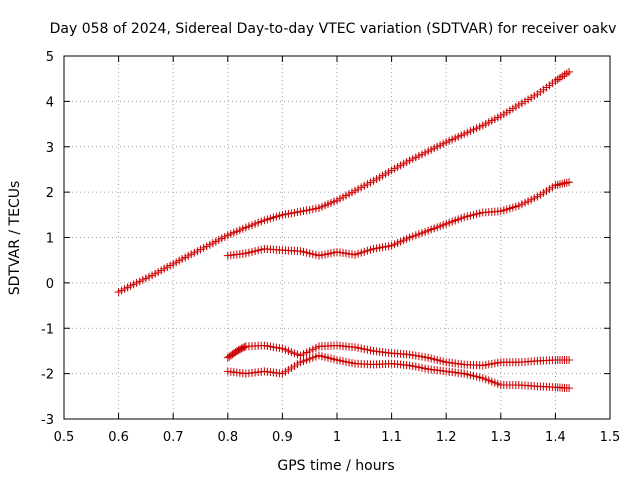 Image resolution: width=640 pixels, height=480 pixels. Describe the element at coordinates (15, 238) in the screenshot. I see `y-axis-label: SDTVAR / TECUs` at that location.